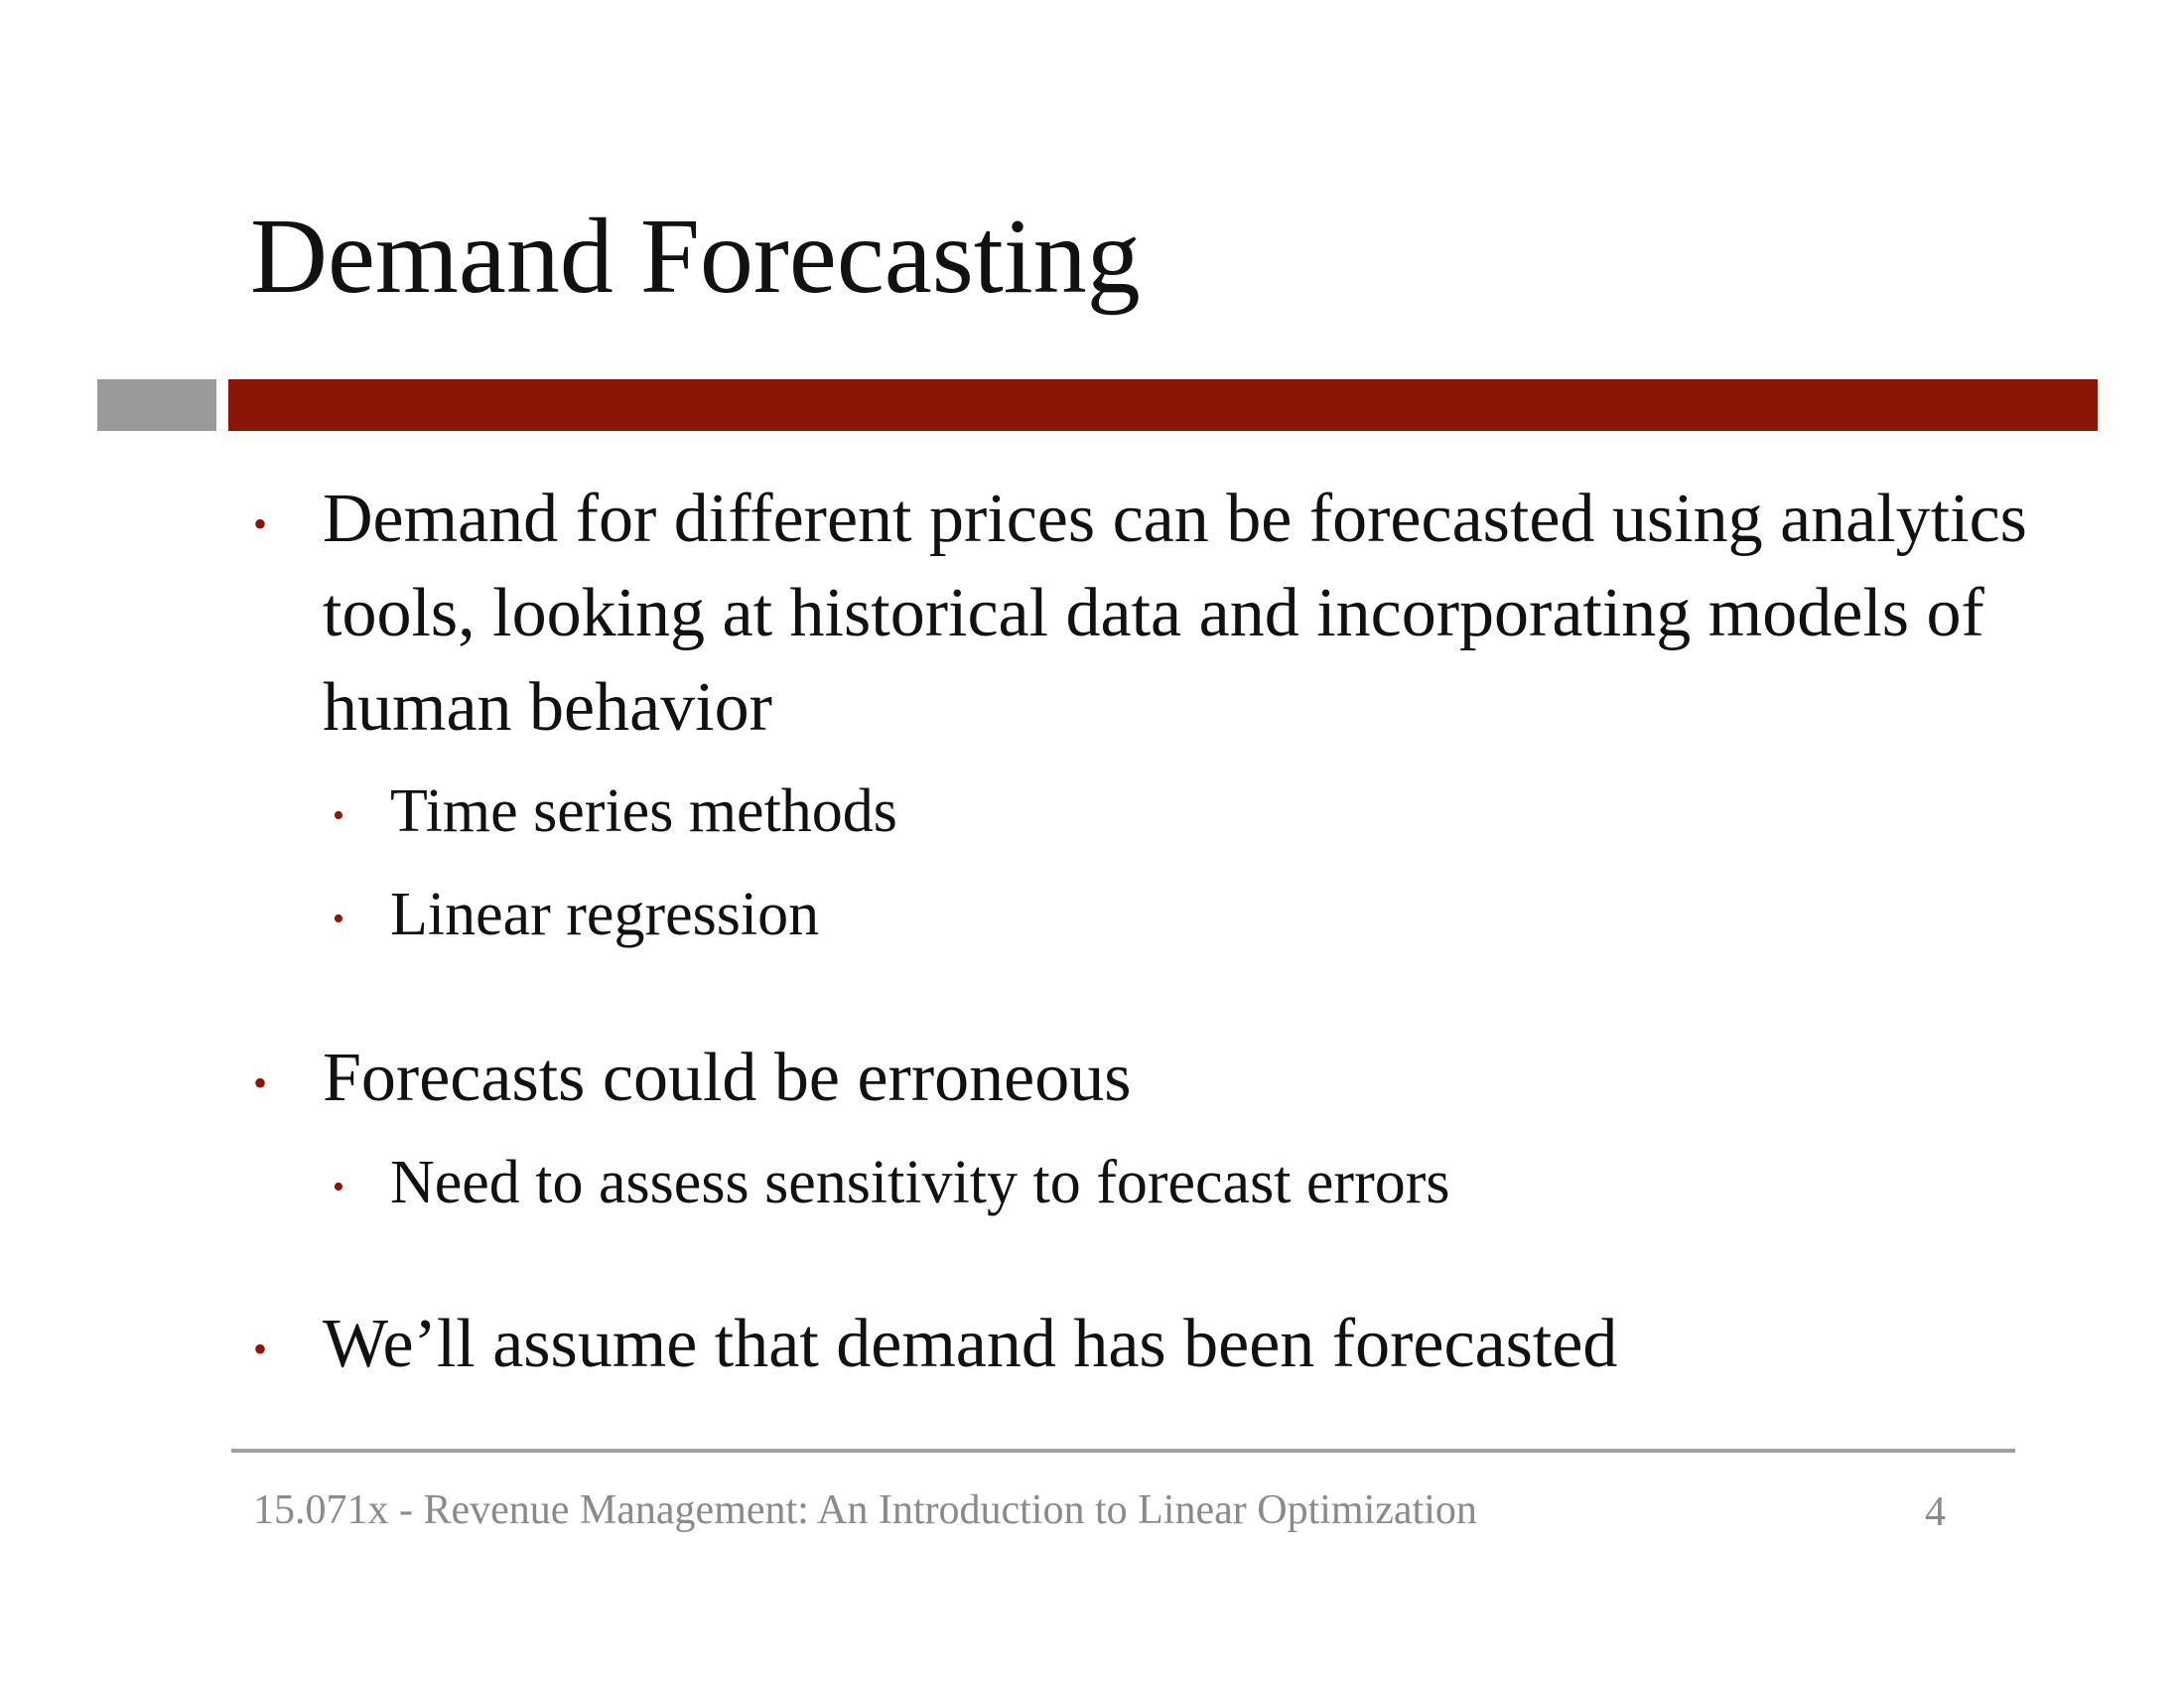 The image size is (2184, 1688). What do you see at coordinates (695, 257) in the screenshot?
I see `slide-title: Demand Forecasting` at bounding box center [695, 257].